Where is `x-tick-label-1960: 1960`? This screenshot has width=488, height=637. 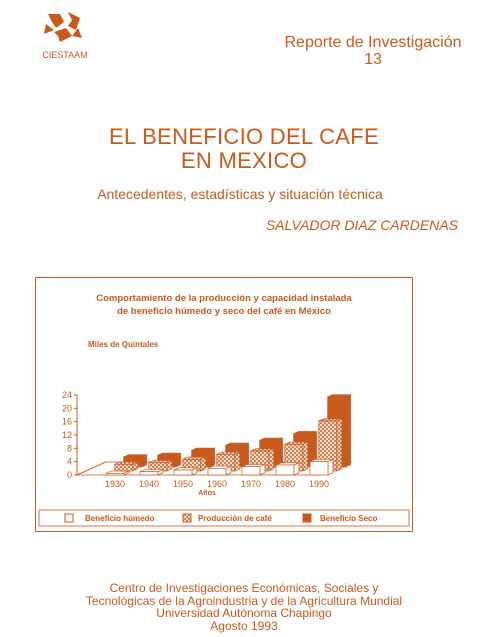
x-tick-label-1960: 1960 is located at coordinates (217, 484).